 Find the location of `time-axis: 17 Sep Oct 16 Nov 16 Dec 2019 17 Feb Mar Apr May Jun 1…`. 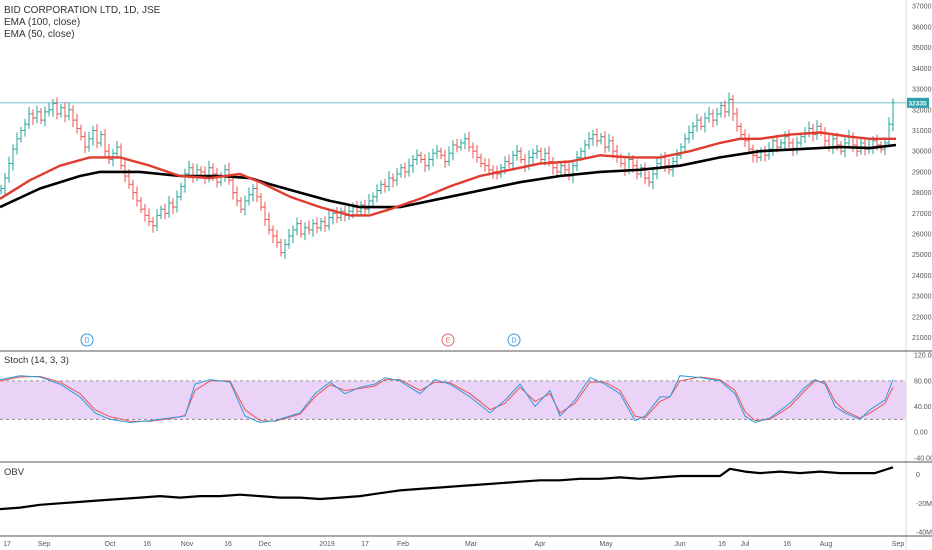

time-axis: 17 Sep Oct 16 Nov 16 Dec 2019 17 Feb Mar Apr May Jun 1… is located at coordinates (453, 544).